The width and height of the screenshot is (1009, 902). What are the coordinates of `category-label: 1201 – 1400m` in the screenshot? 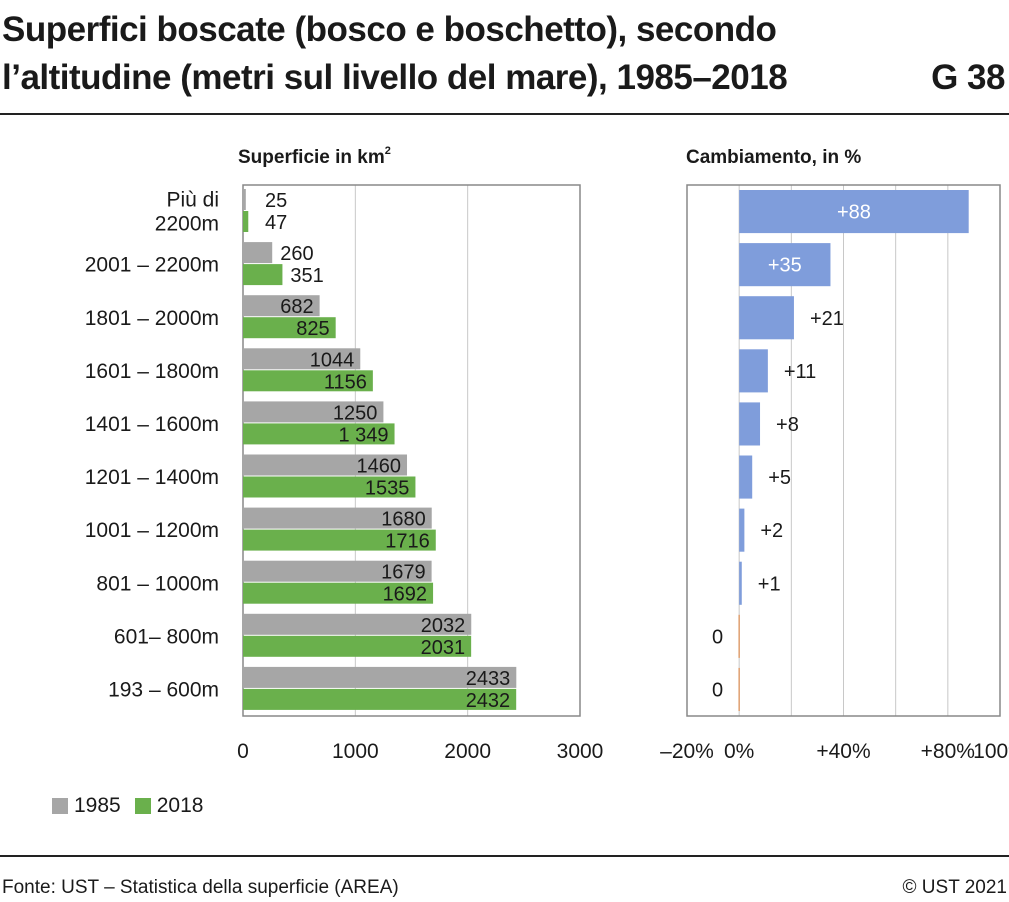 It's located at (152, 477).